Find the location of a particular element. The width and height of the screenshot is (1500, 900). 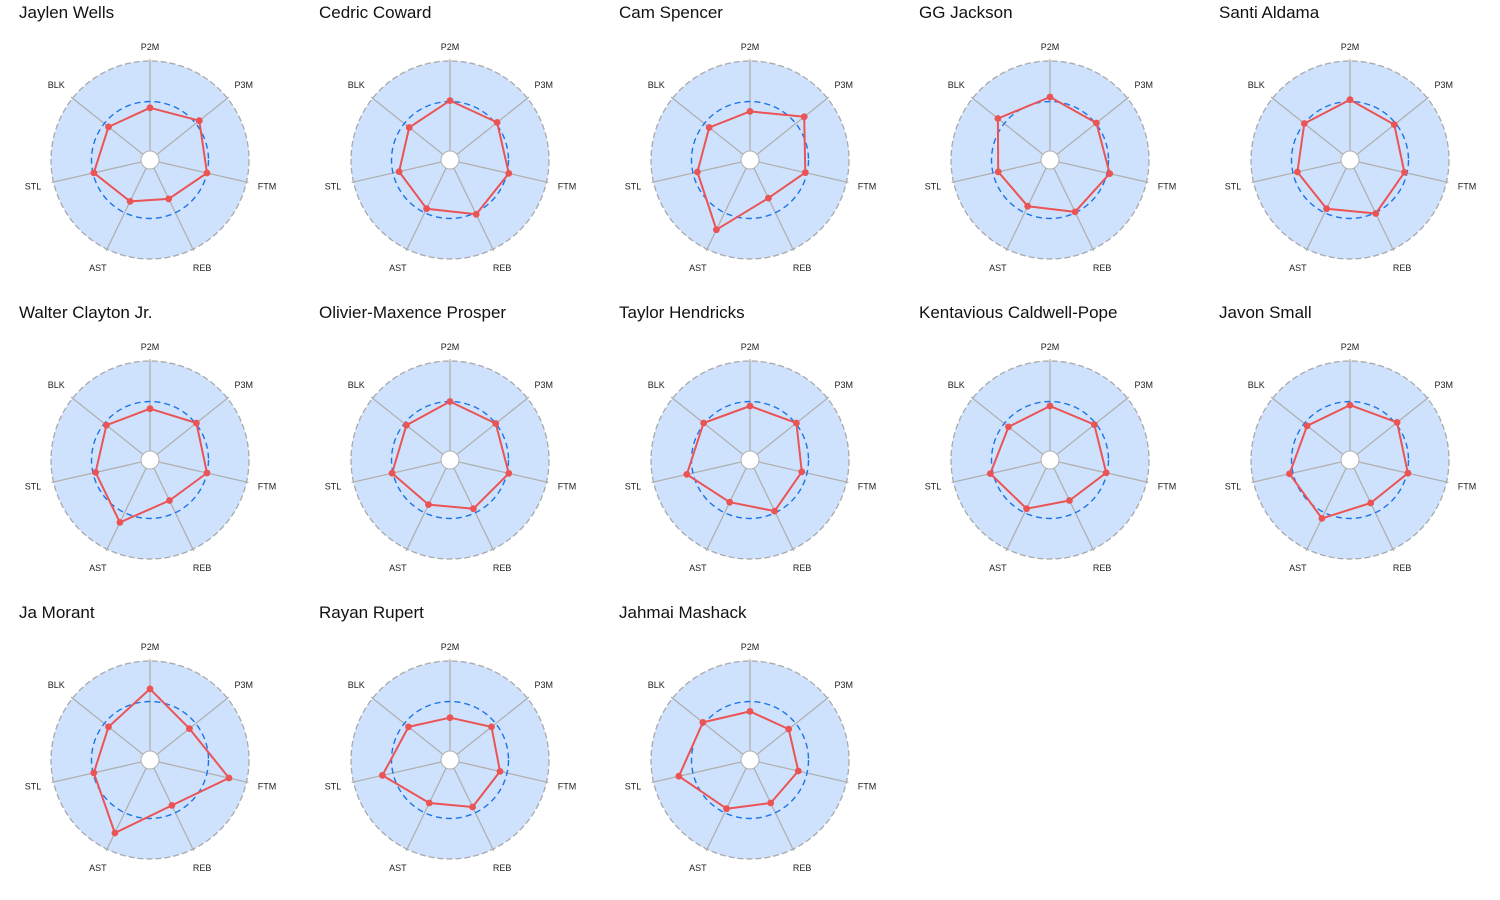

player-panel: Rayan Rupert P2M P3M FTM REB AST STL BLK is located at coordinates (450, 750).